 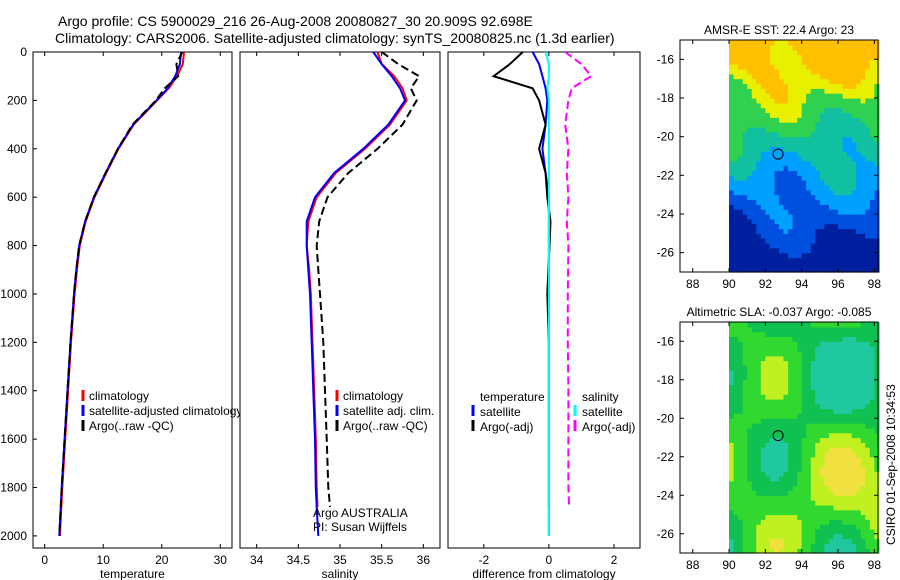 I want to click on legend-entry: Argo(..raw -QC), so click(x=131, y=426).